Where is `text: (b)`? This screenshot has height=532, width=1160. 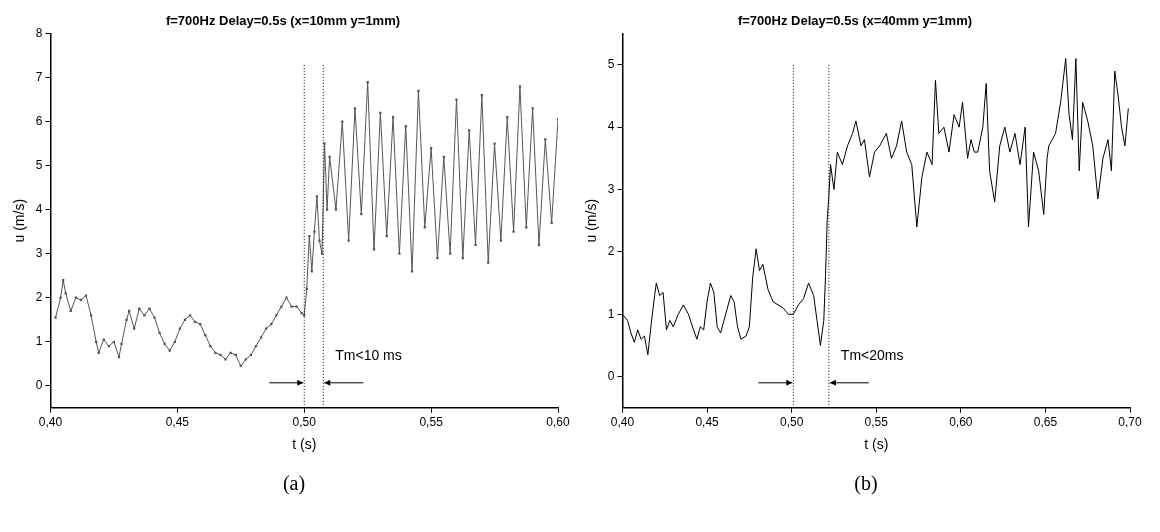 text: (b) is located at coordinates (866, 483).